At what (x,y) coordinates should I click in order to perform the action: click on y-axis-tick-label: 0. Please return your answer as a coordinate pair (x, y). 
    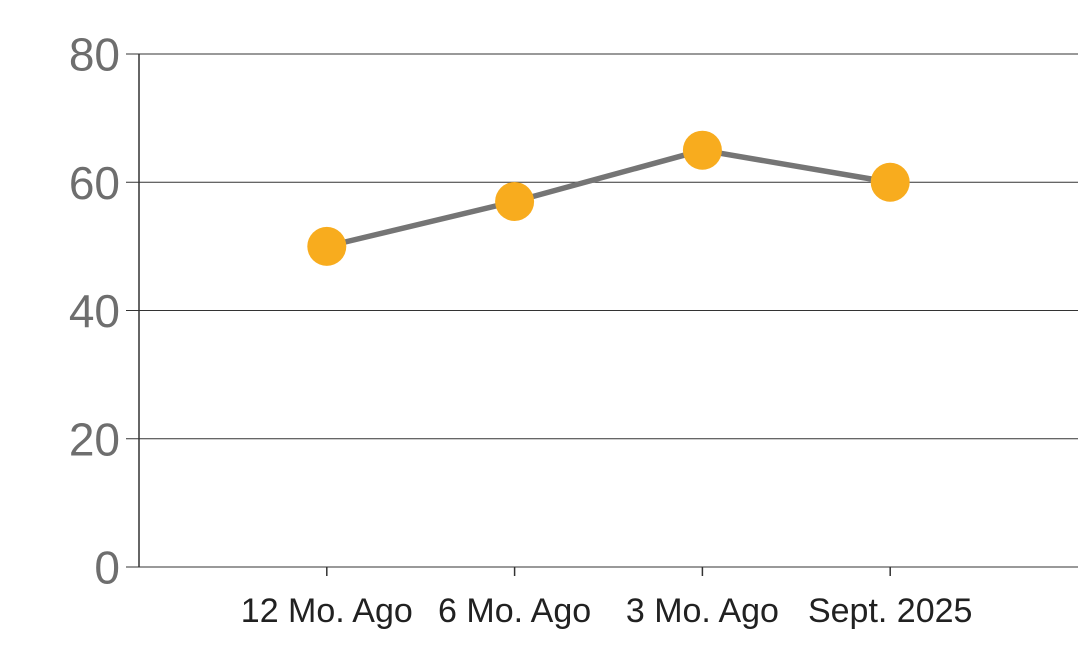
    Looking at the image, I should click on (107, 568).